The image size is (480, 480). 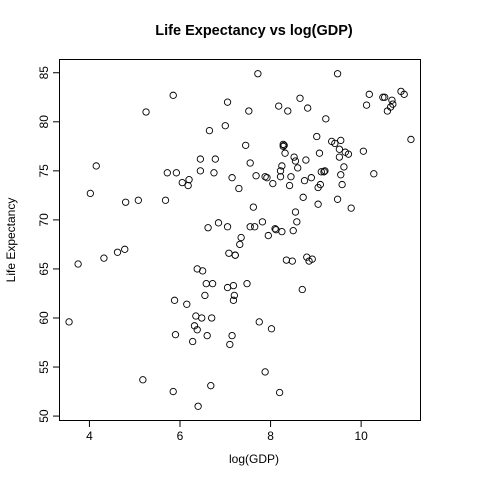 I want to click on x-tick-label: 6, so click(x=180, y=436).